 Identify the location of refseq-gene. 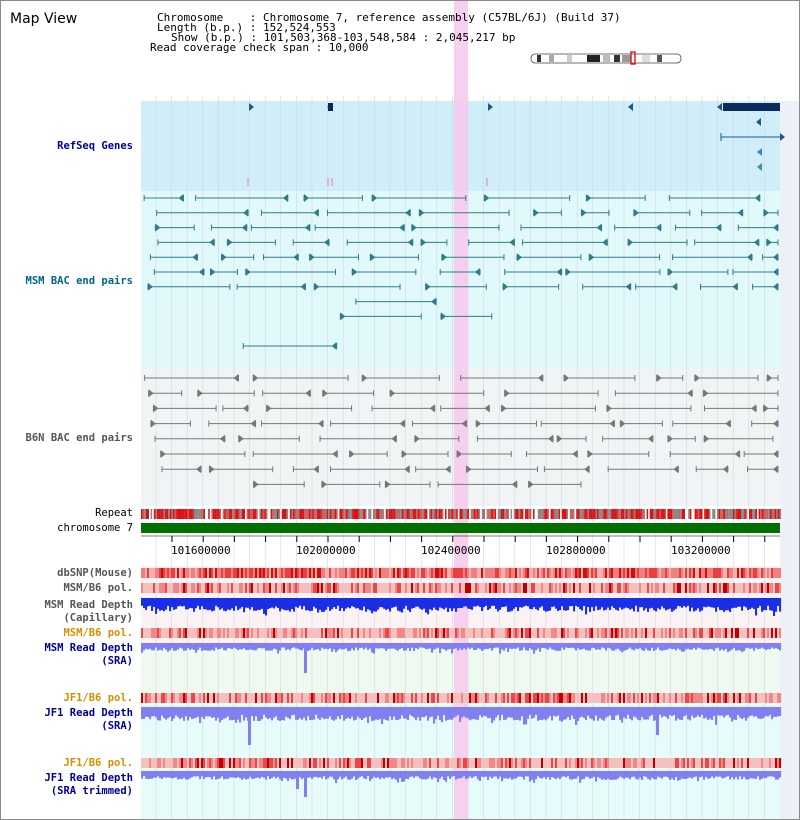
(330, 107).